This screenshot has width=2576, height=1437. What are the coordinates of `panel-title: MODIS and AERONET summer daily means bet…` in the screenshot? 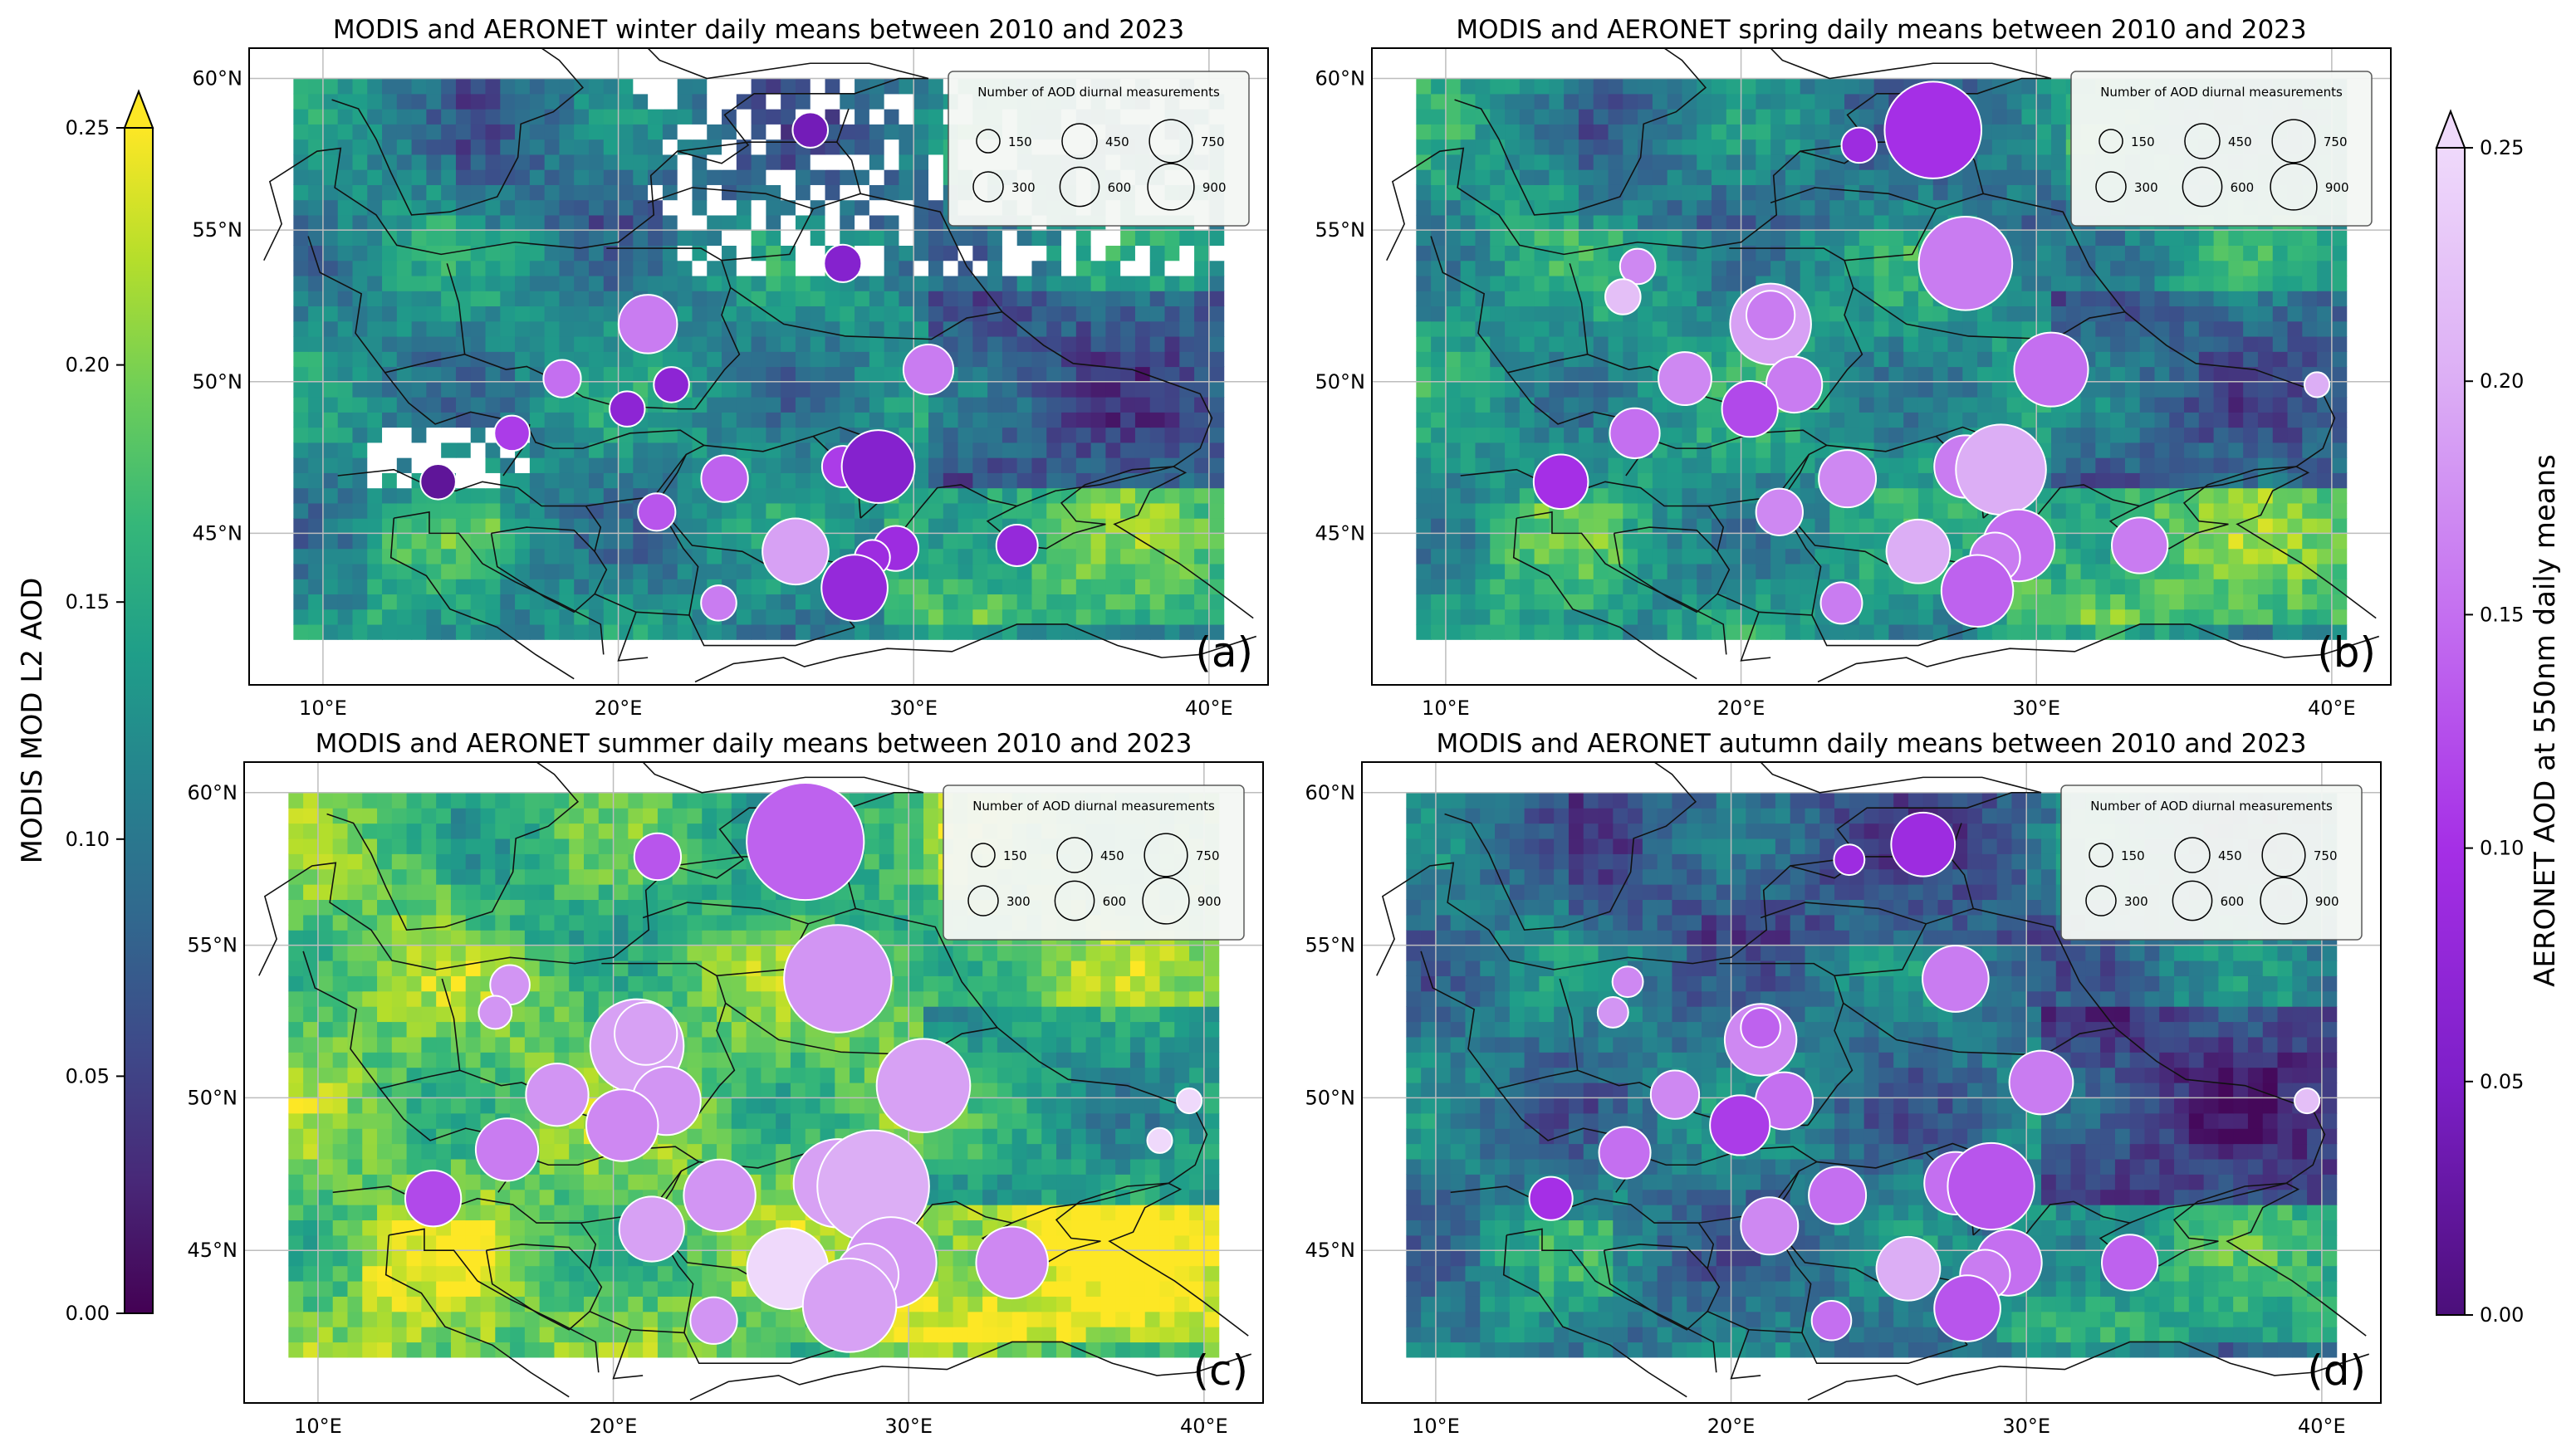 It's located at (754, 744).